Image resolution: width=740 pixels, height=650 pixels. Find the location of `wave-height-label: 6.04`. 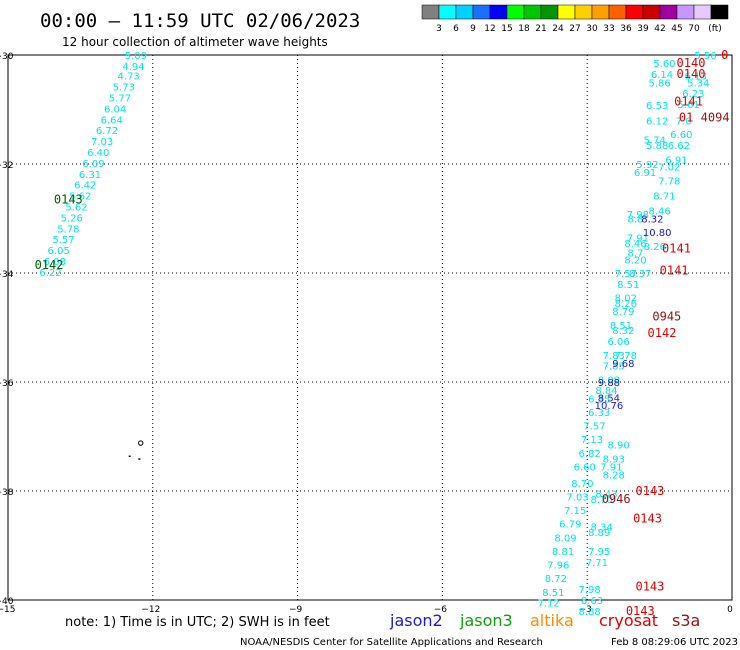

wave-height-label: 6.04 is located at coordinates (115, 109).